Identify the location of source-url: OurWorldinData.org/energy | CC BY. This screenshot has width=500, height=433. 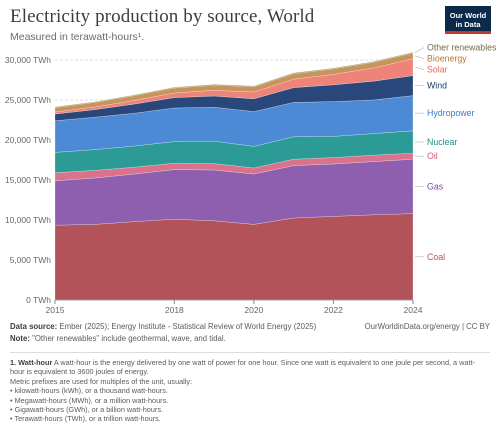
(427, 326).